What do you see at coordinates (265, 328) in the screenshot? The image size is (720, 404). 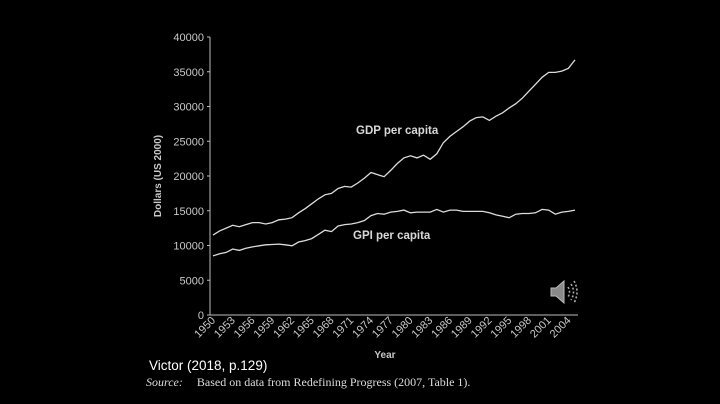 I see `x-tick-label: 1959` at bounding box center [265, 328].